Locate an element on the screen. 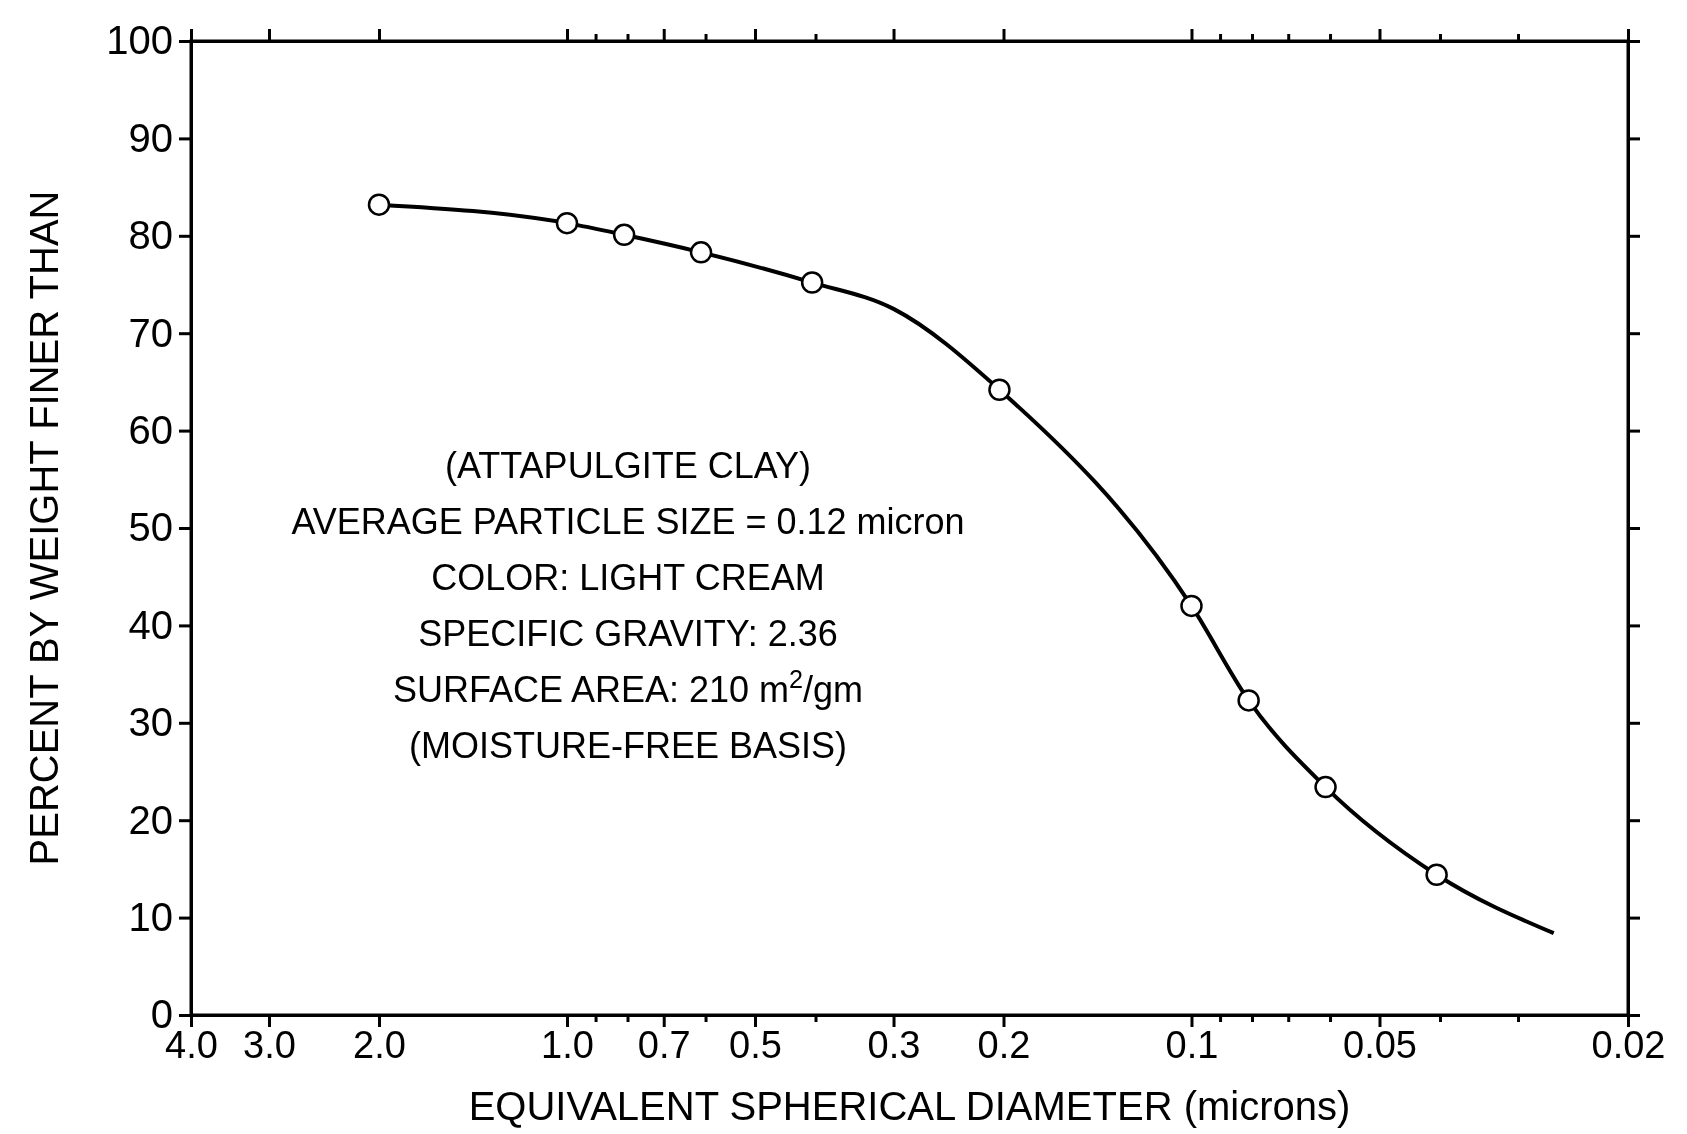 The image size is (1687, 1134). x-tick-label: 0.3 is located at coordinates (894, 1044).